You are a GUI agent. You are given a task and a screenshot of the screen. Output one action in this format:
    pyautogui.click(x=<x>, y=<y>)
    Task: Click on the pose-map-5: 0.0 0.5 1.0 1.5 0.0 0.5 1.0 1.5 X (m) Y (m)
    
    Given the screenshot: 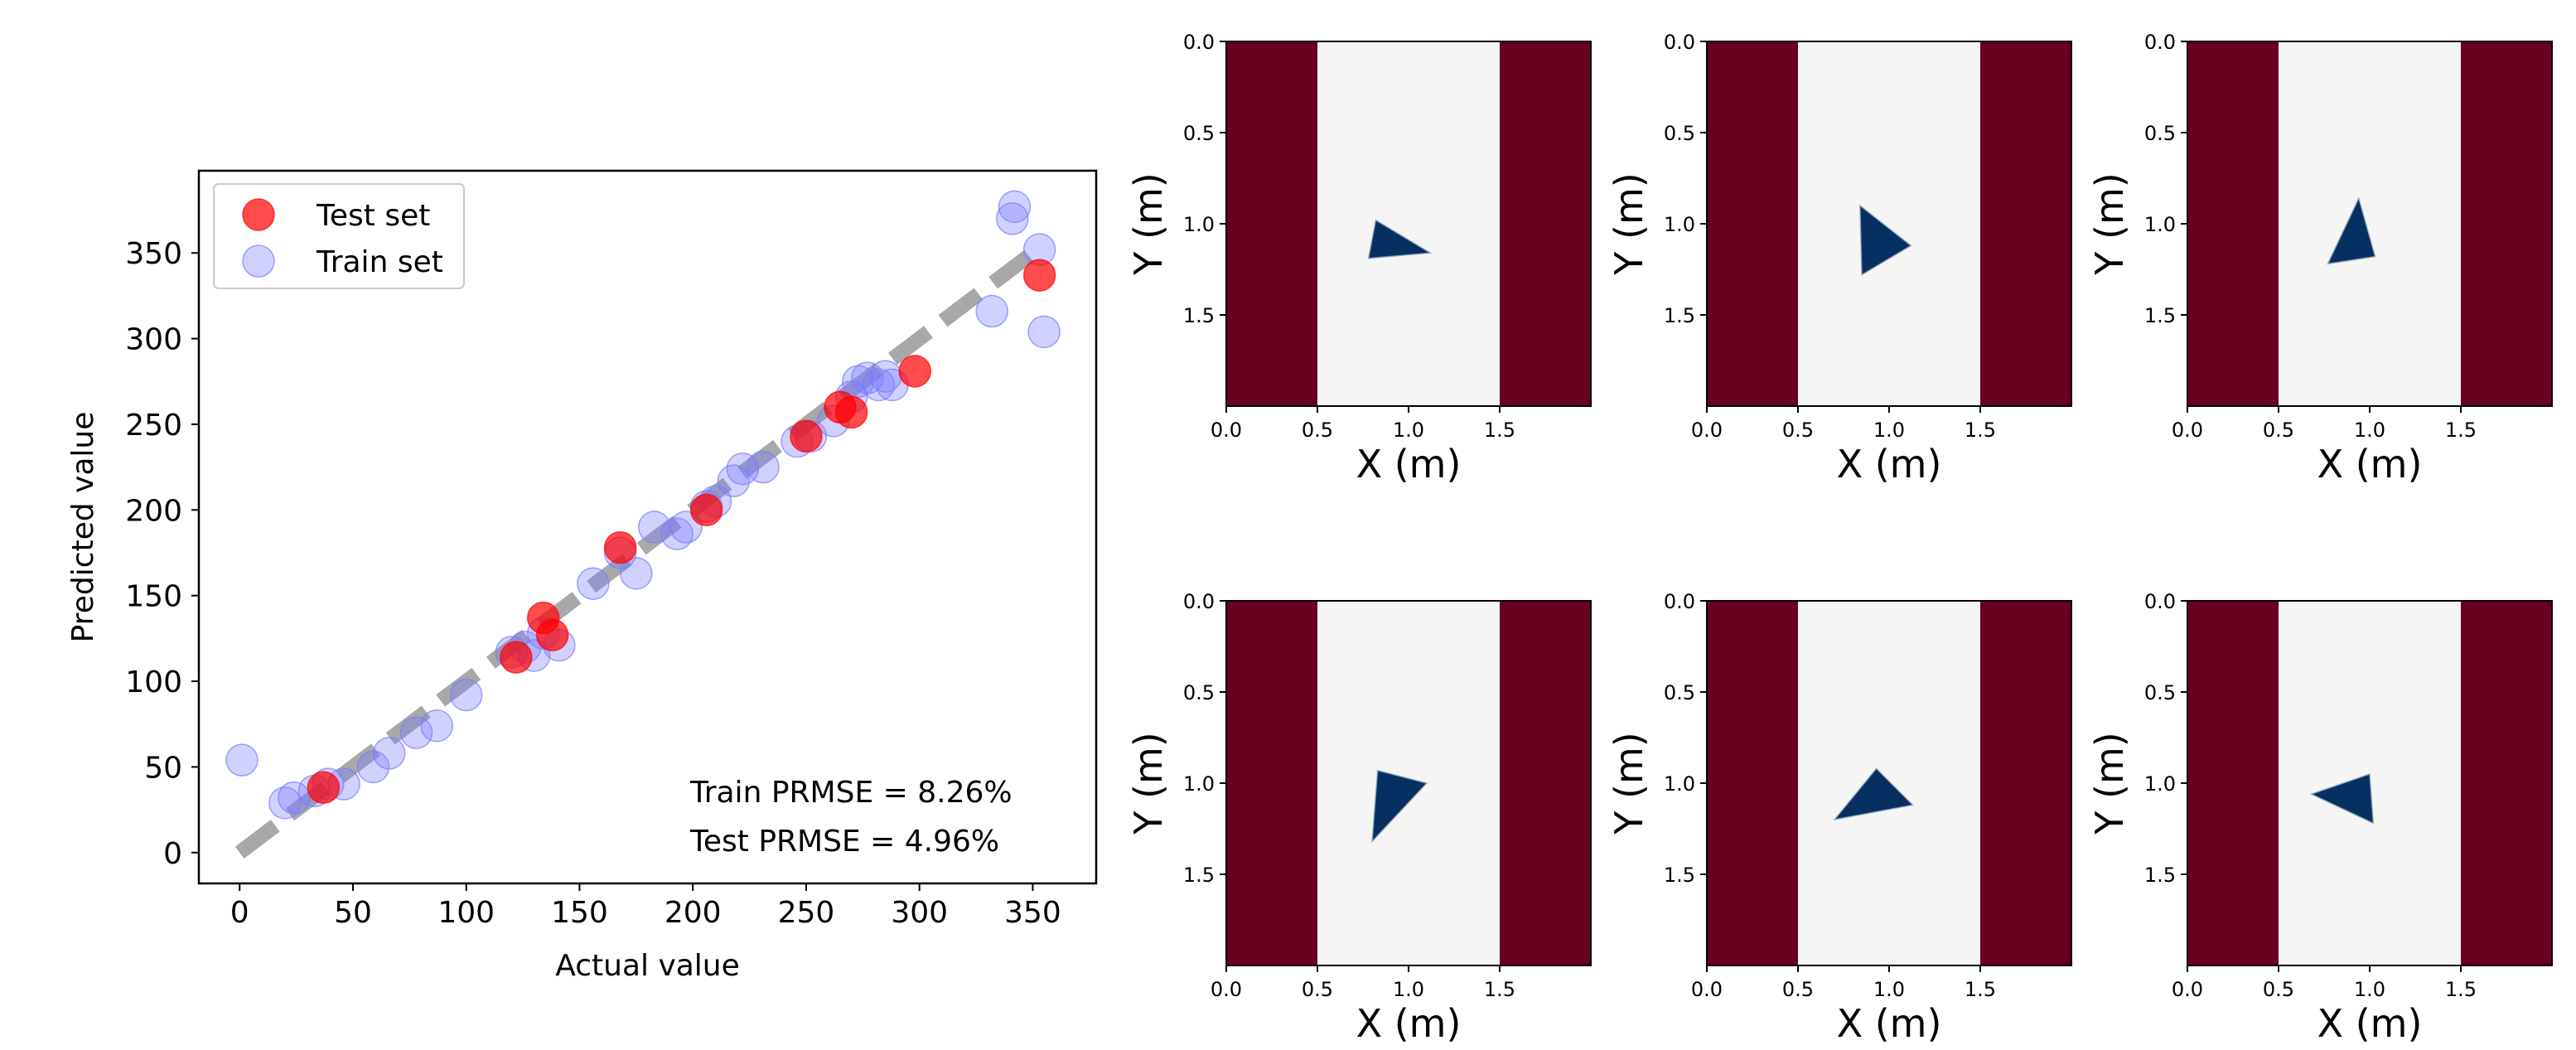 What is the action you would take?
    pyautogui.click(x=1839, y=818)
    